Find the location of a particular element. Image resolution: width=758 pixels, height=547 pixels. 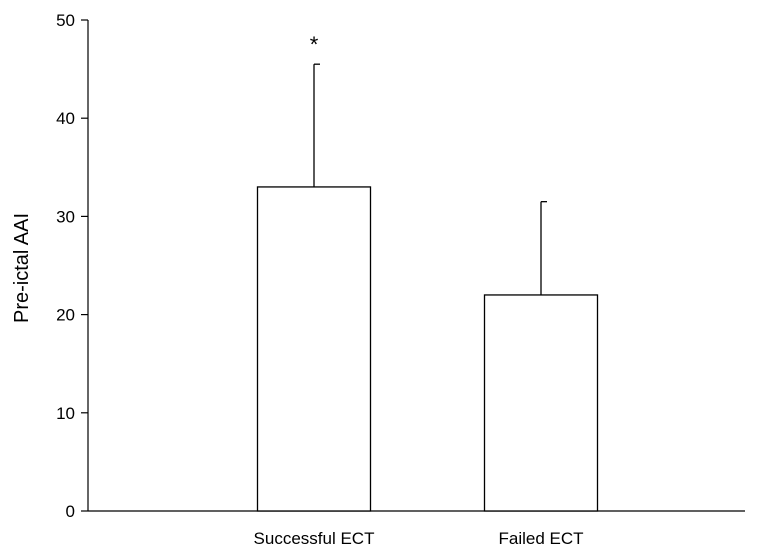

y-axis-label: Pre-ictal AAI is located at coordinates (22, 268).